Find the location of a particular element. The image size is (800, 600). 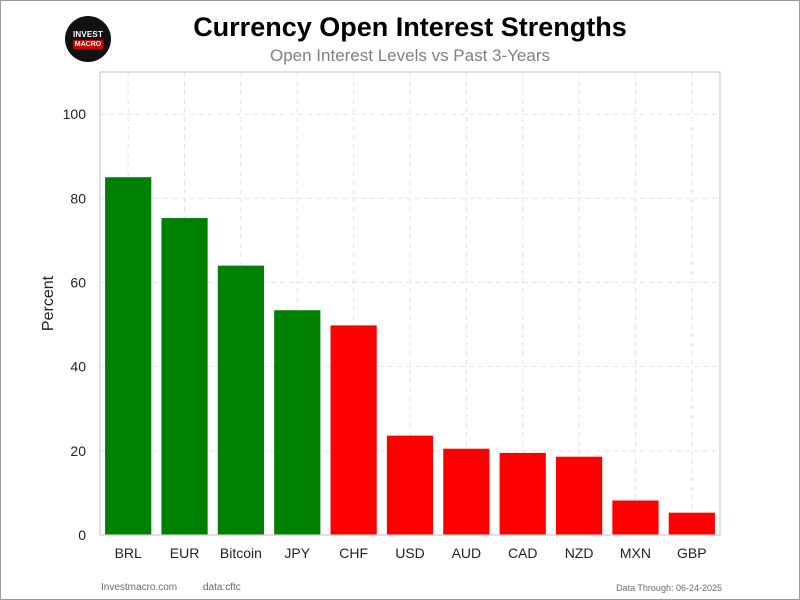

x-tick-label: EUR is located at coordinates (185, 553).